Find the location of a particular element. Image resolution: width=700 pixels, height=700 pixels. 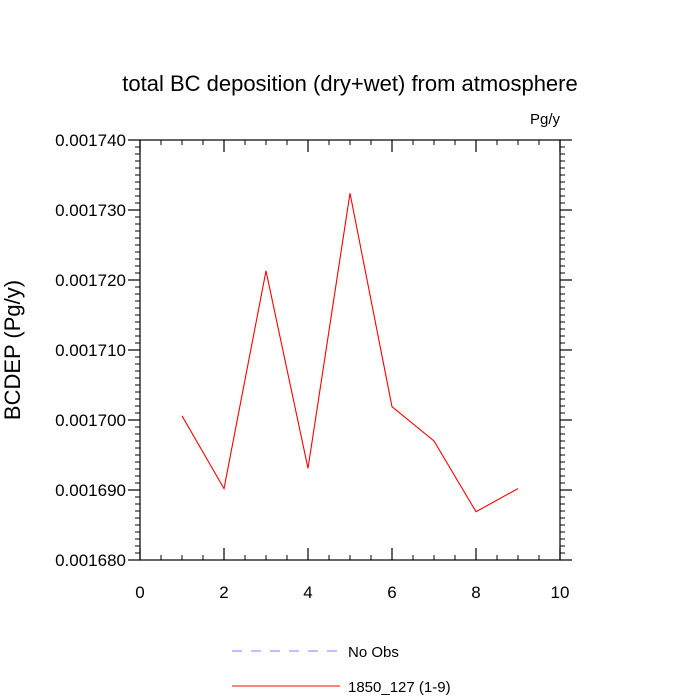

x-tick-labels: 0 2 4 6 8 10 is located at coordinates (352, 592).